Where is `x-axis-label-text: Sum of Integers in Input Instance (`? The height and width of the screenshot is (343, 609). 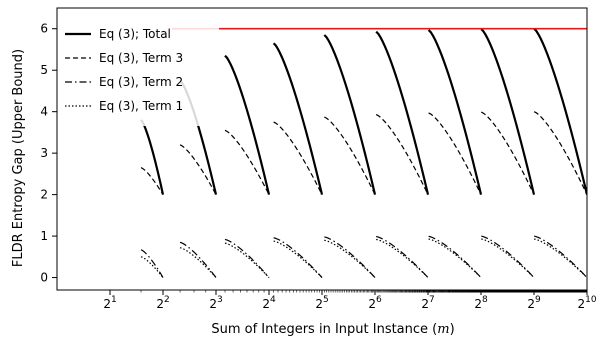 x-axis-label-text: Sum of Integers in Input Instance ( is located at coordinates (324, 329).